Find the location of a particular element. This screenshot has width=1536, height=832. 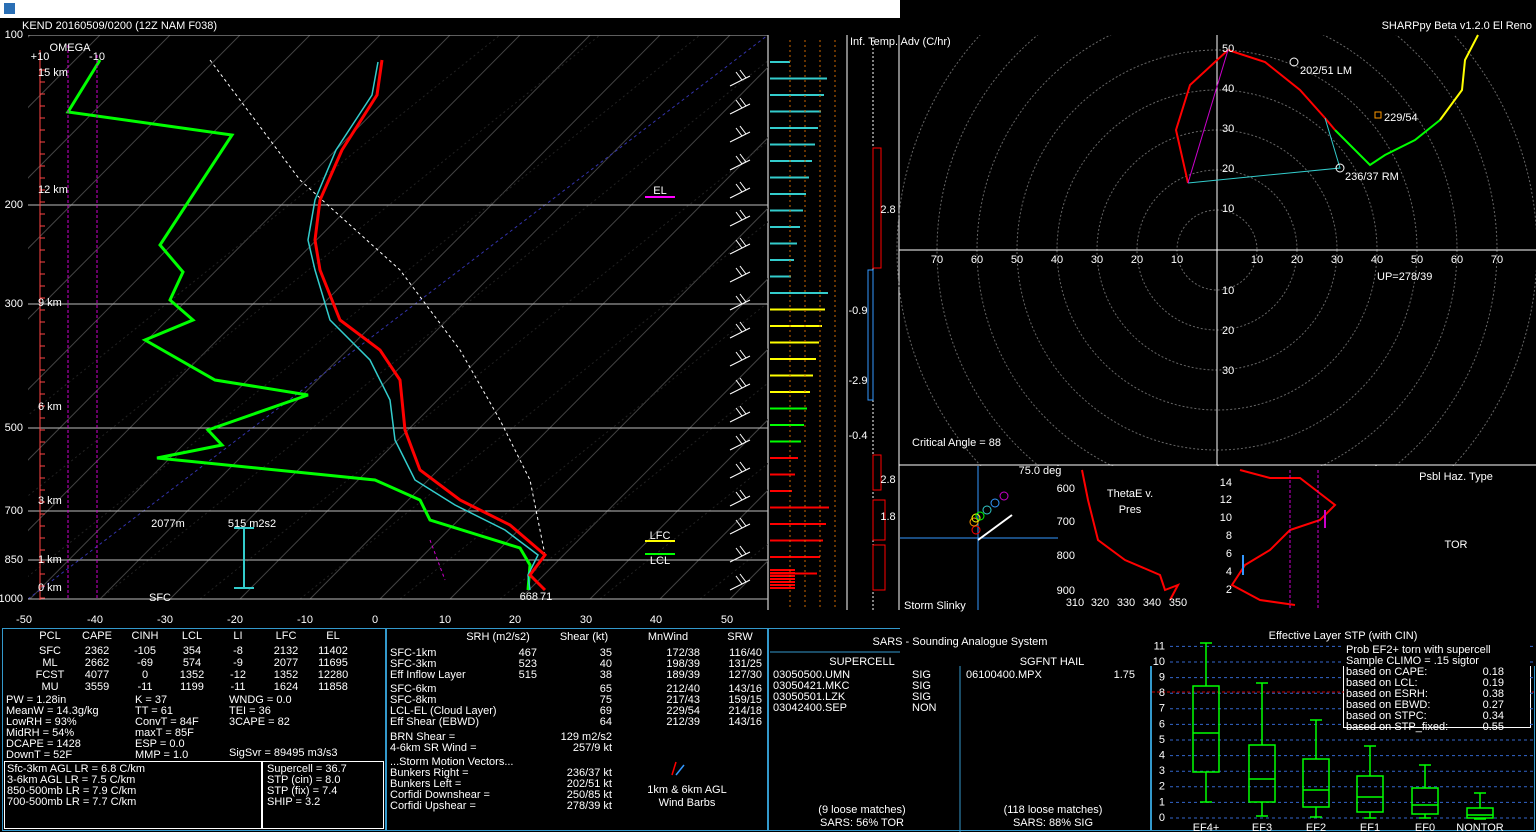

kin-cell: 159/15 is located at coordinates (745, 700).